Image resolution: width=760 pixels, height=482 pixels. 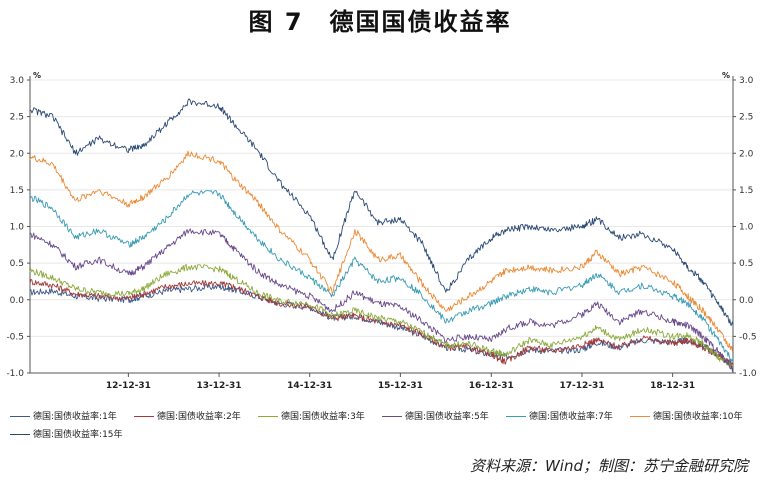 What do you see at coordinates (309, 386) in the screenshot?
I see `x-tick-label: 14-12-31` at bounding box center [309, 386].